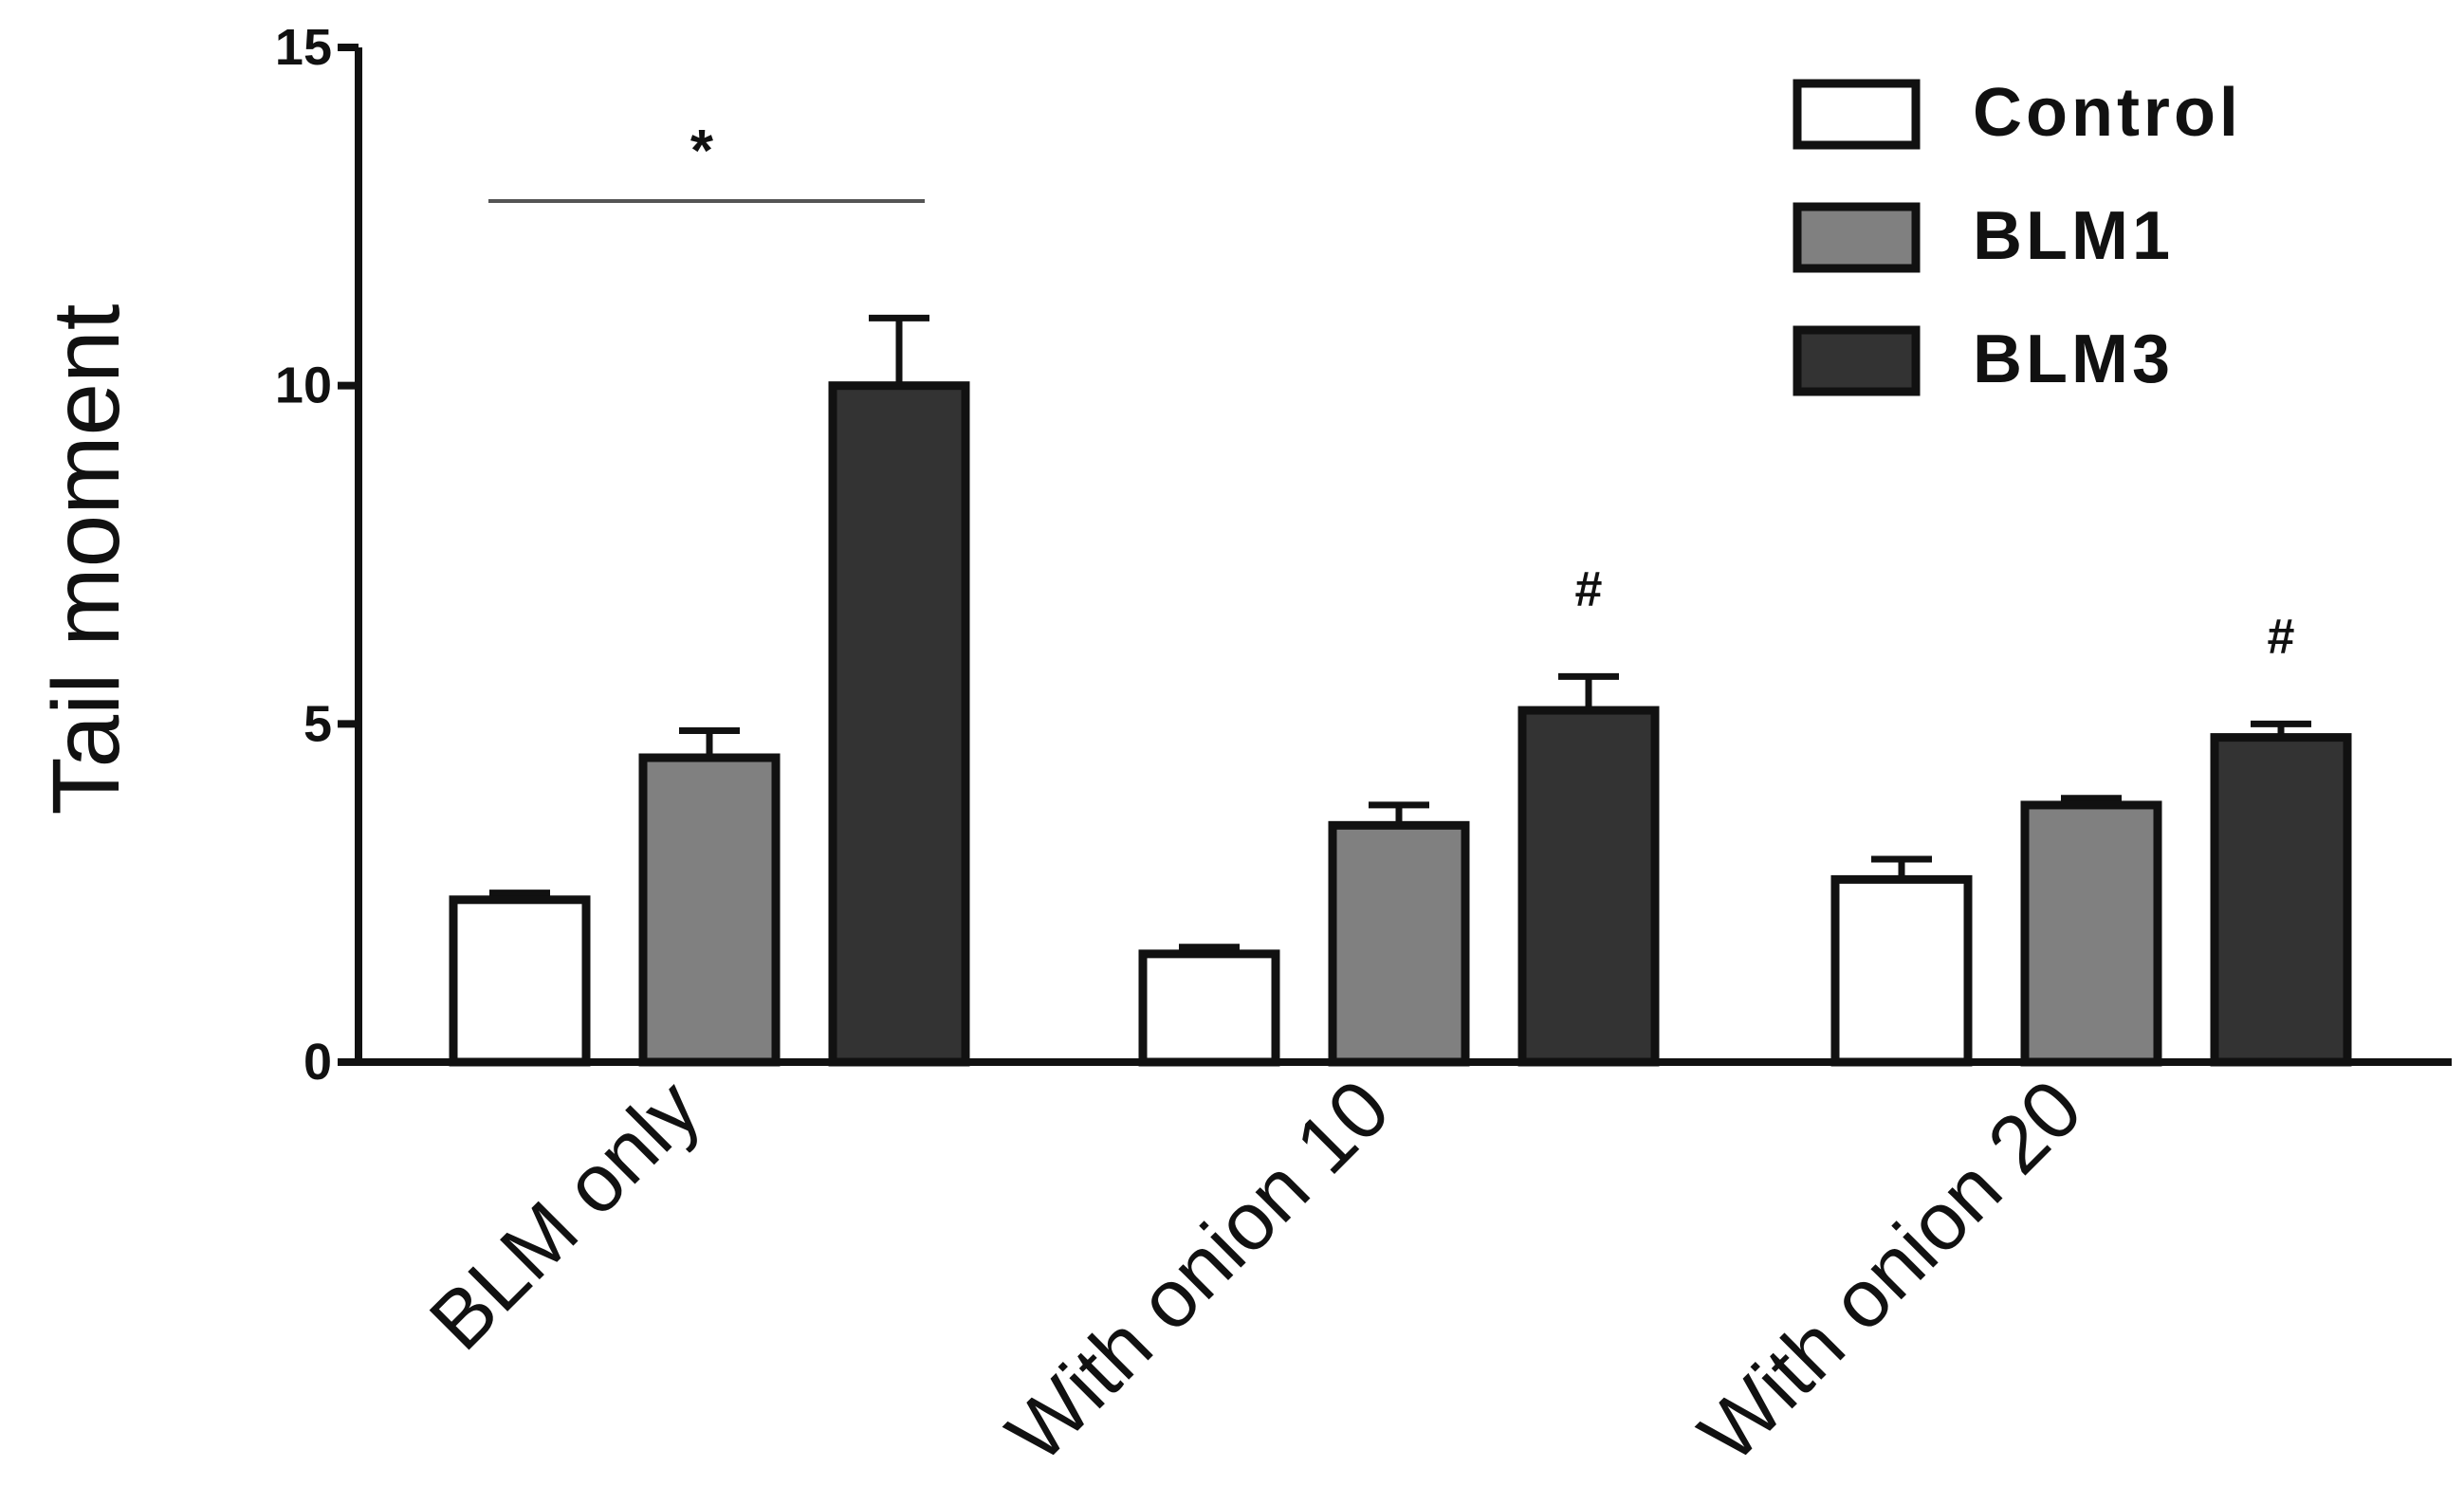  Describe the element at coordinates (317, 723) in the screenshot. I see `y-tick-label: 5` at that location.